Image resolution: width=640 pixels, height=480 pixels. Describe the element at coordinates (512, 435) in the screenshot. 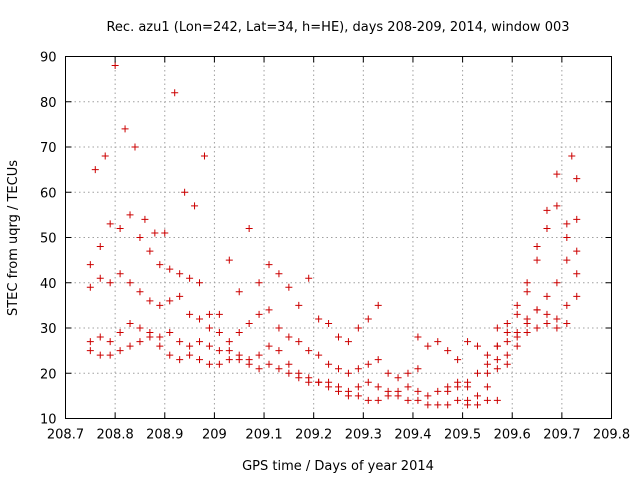

I see `x-tick-label: 209.6` at that location.